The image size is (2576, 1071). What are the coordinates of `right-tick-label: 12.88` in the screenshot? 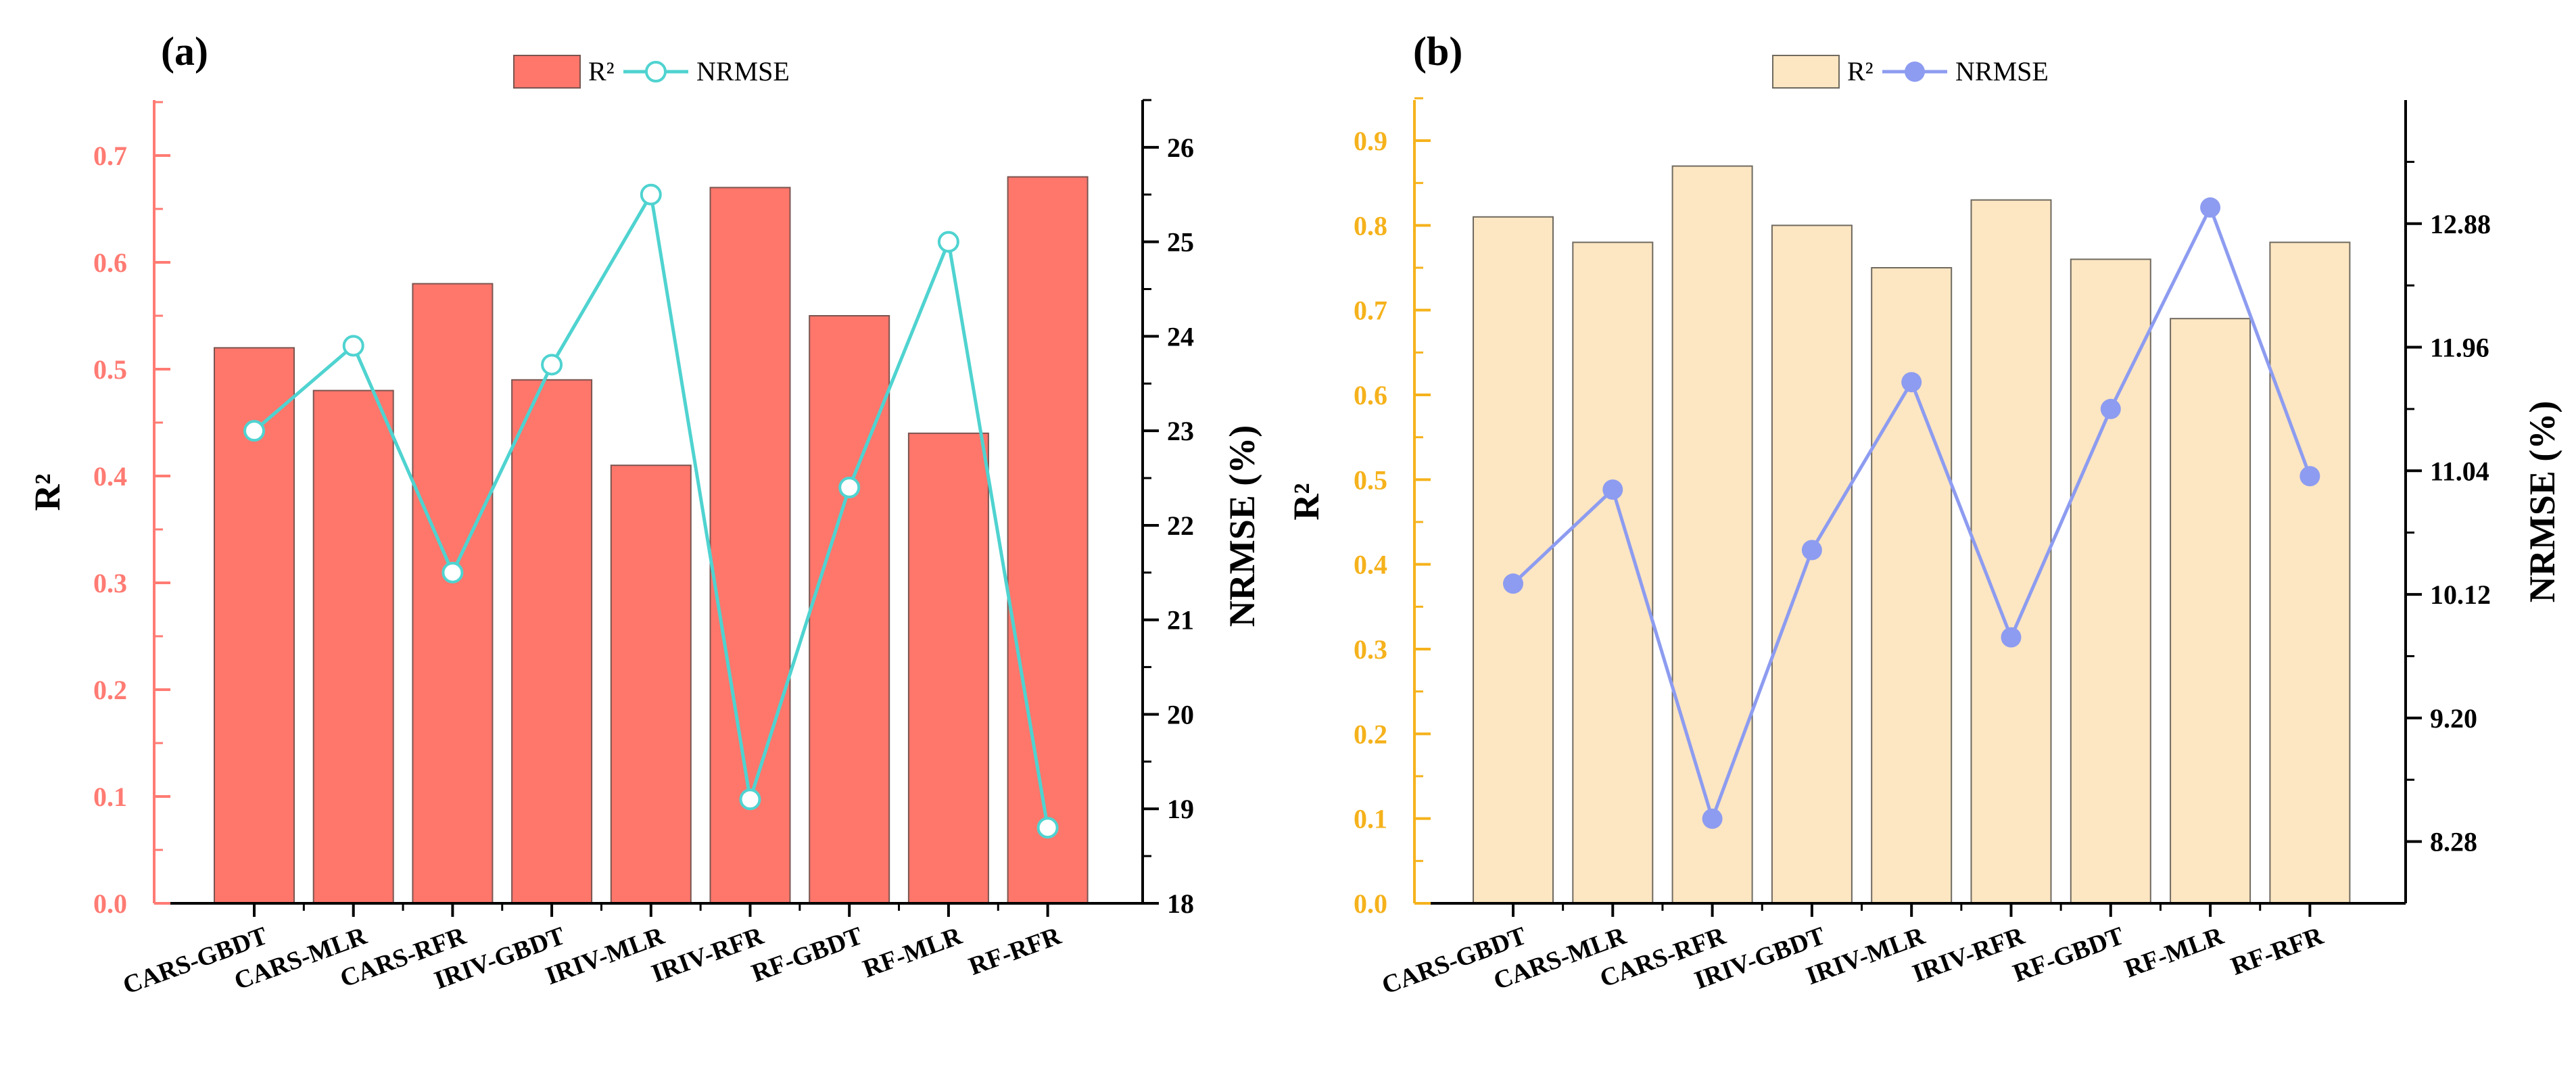 It's located at (2460, 224).